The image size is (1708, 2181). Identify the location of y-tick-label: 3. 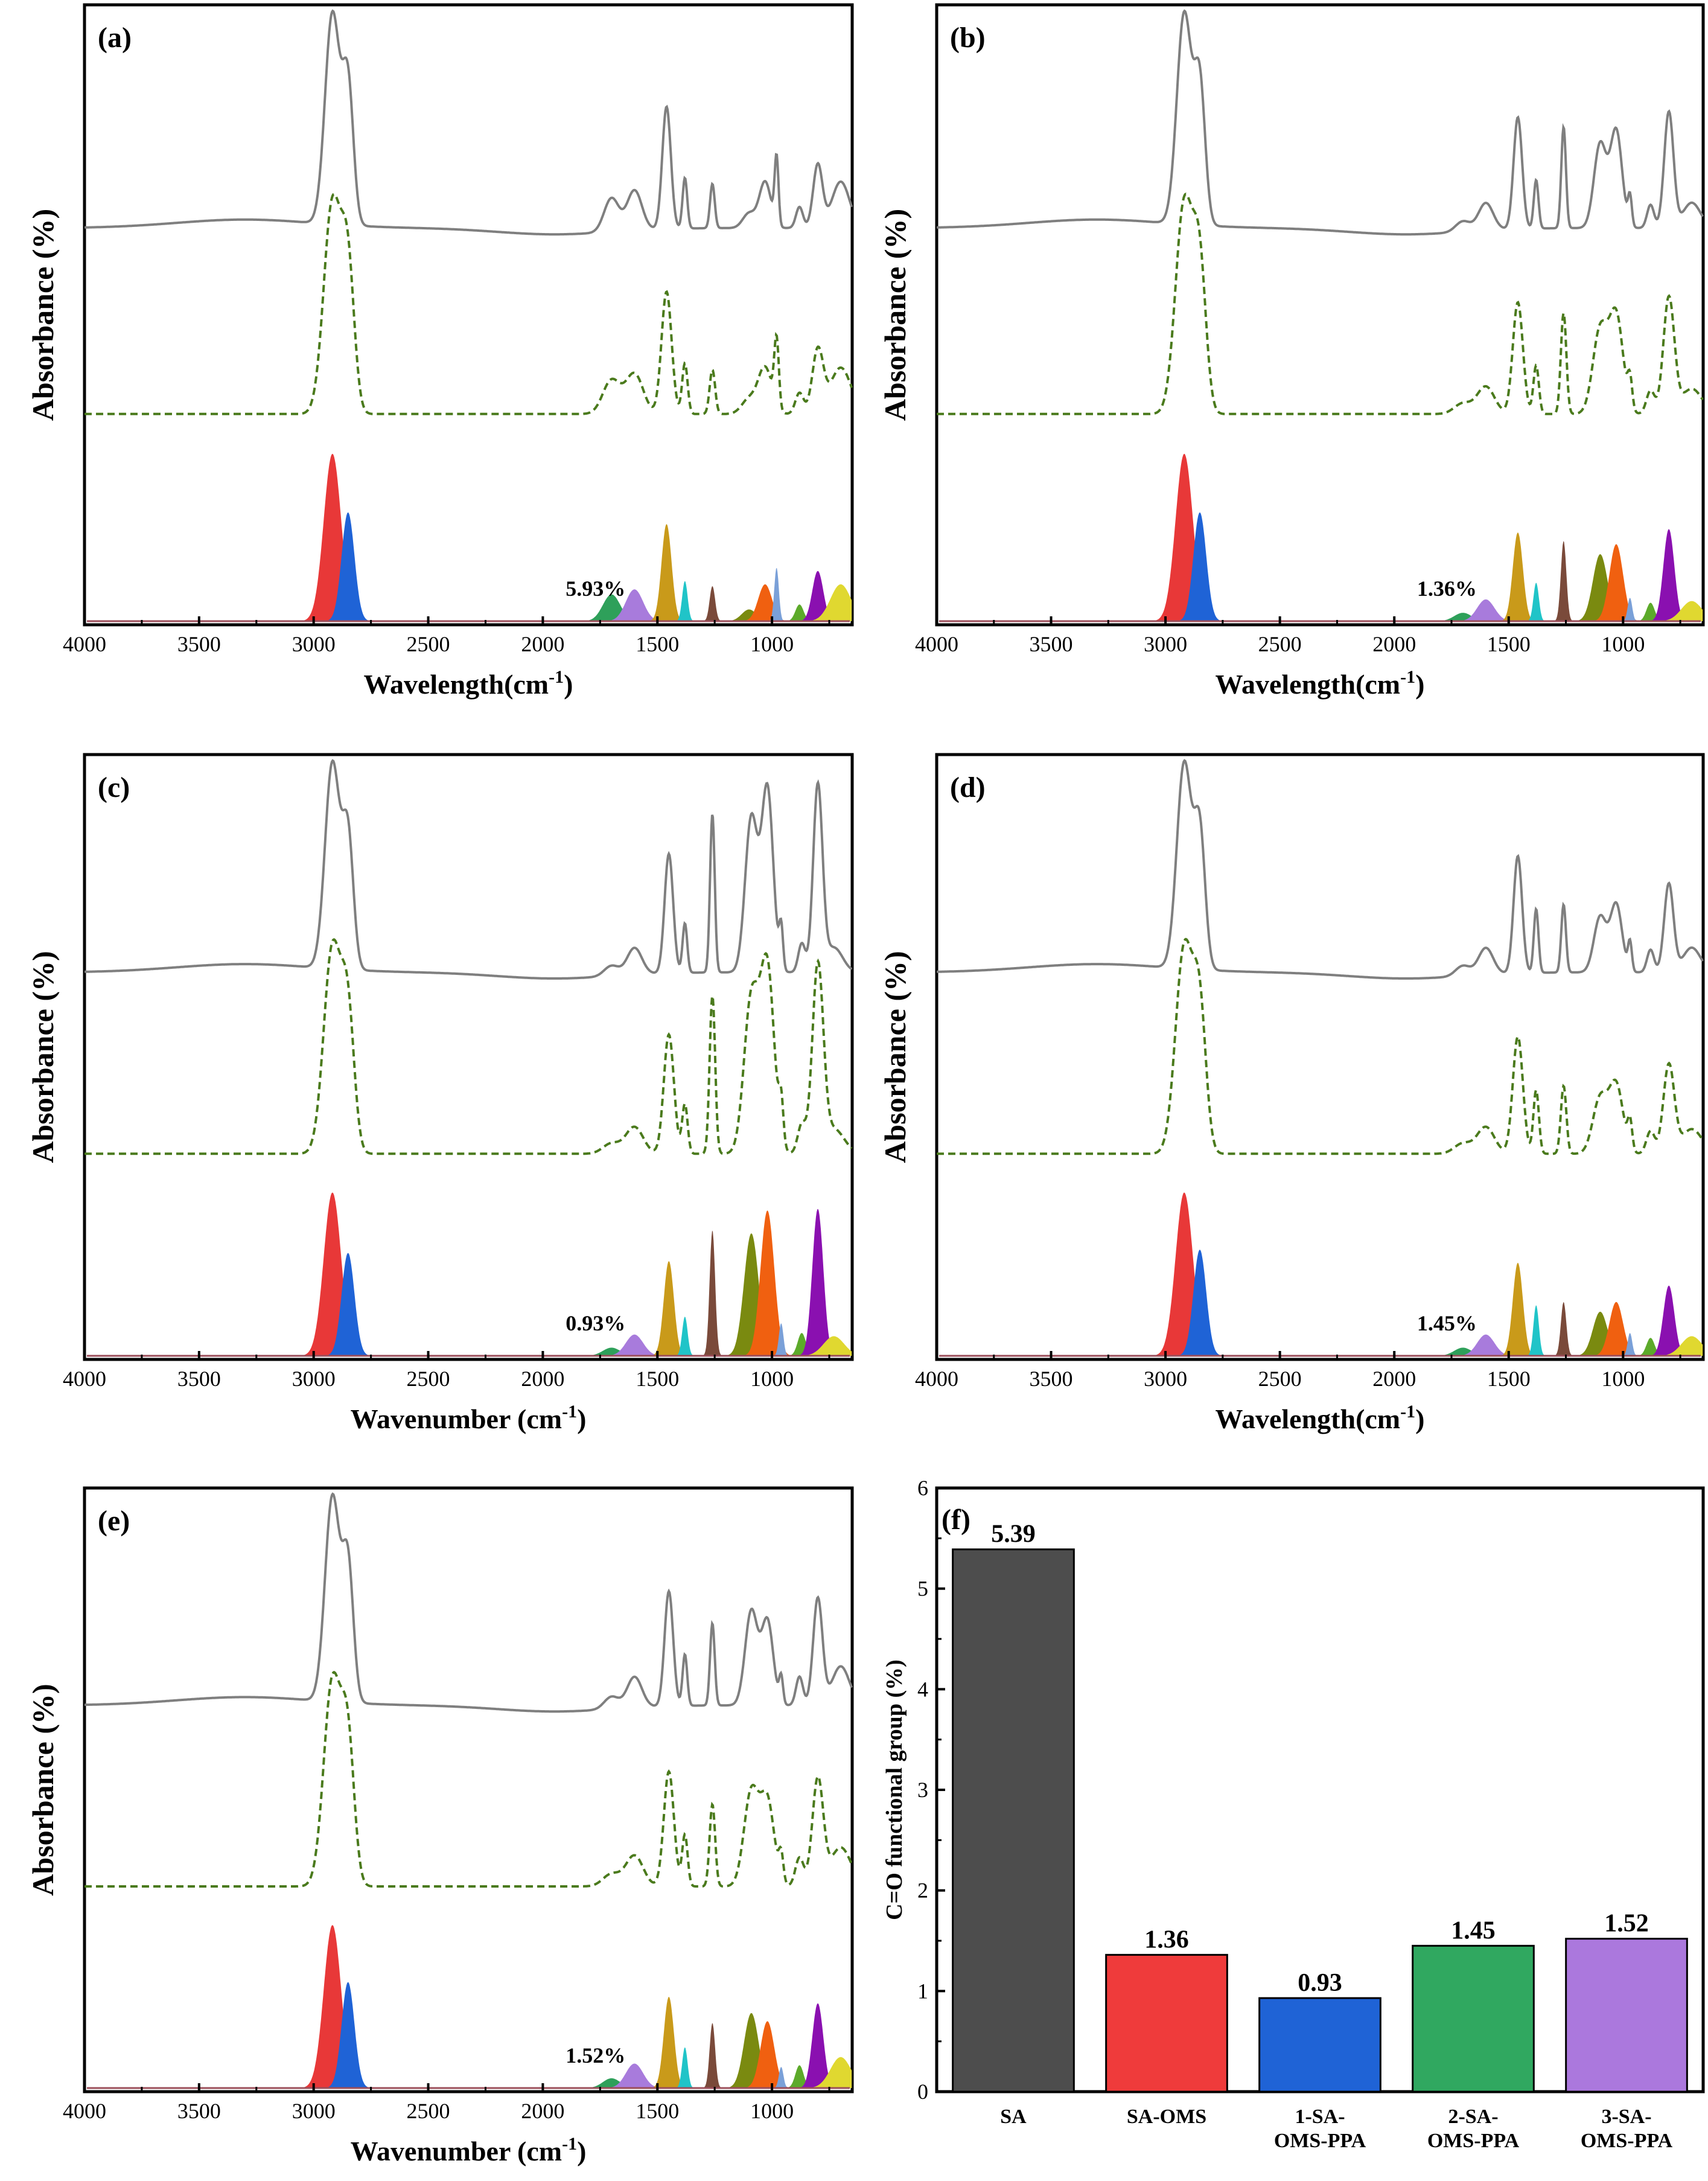
(922, 1790).